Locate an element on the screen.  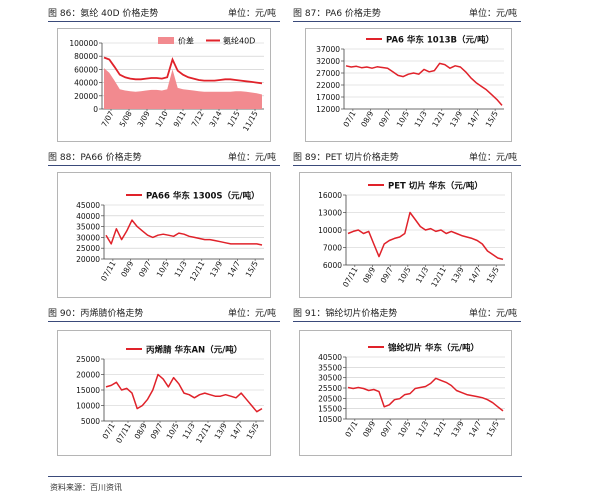
y-tick-label: 25000 is located at coordinates (88, 359).